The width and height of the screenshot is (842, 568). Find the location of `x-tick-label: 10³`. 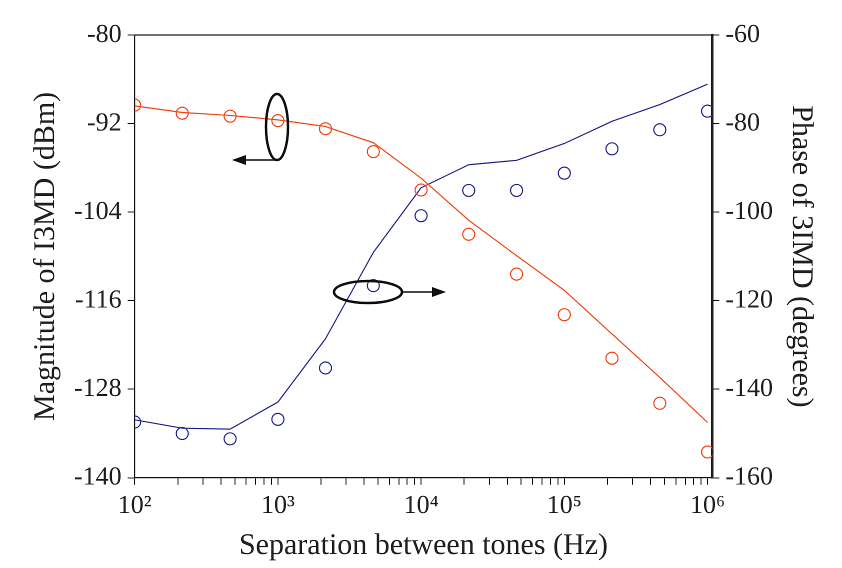

x-tick-label: 10³ is located at coordinates (277, 505).